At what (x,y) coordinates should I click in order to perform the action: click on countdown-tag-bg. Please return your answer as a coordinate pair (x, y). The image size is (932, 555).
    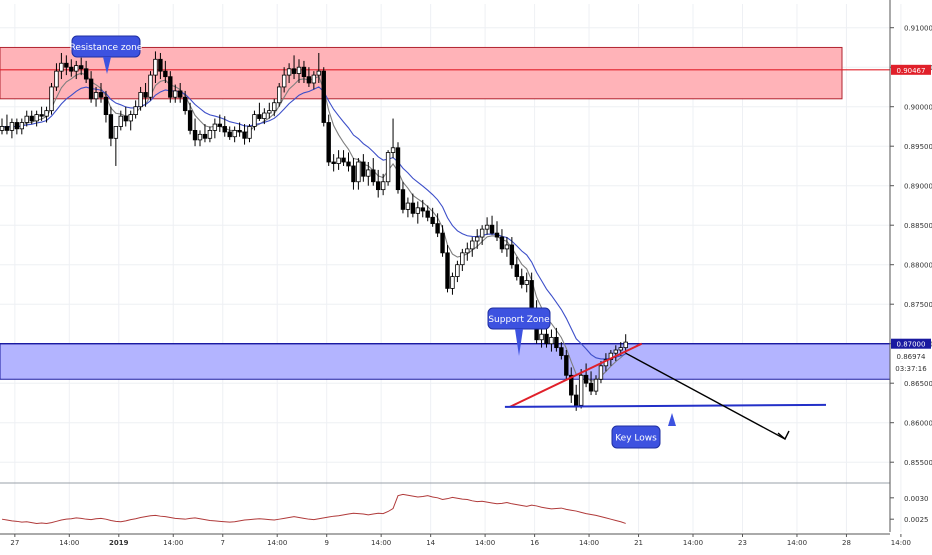
    Looking at the image, I should click on (911, 367).